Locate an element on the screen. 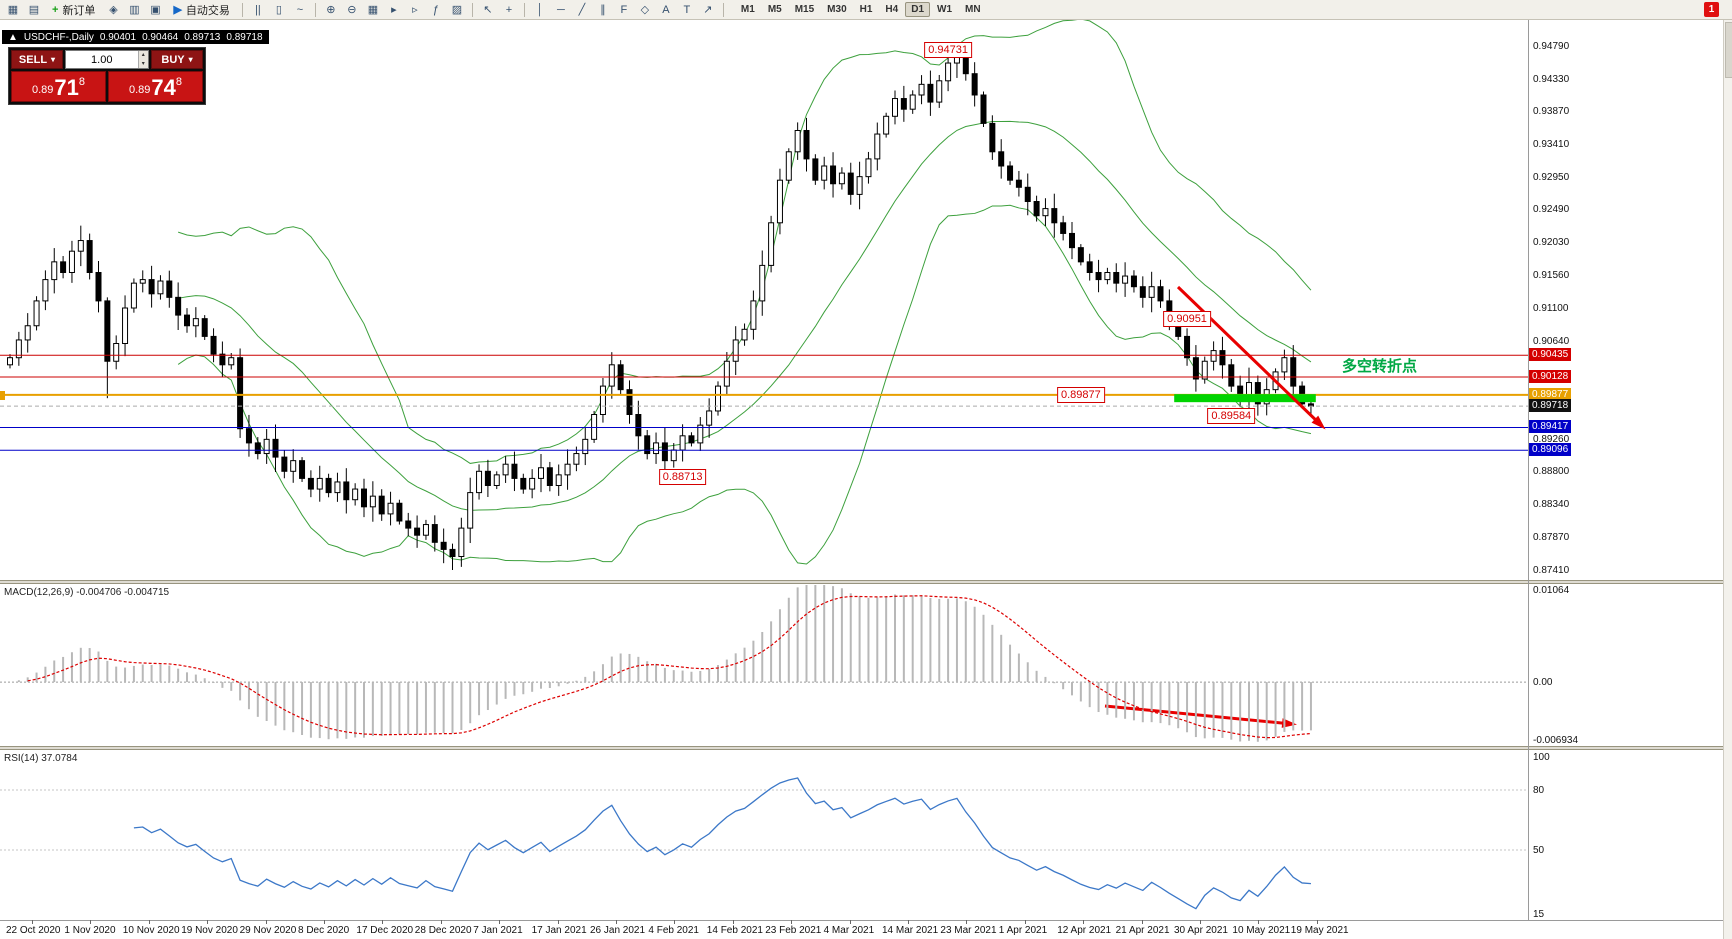 The height and width of the screenshot is (939, 1732). timeframe-mn: MN is located at coordinates (973, 9).